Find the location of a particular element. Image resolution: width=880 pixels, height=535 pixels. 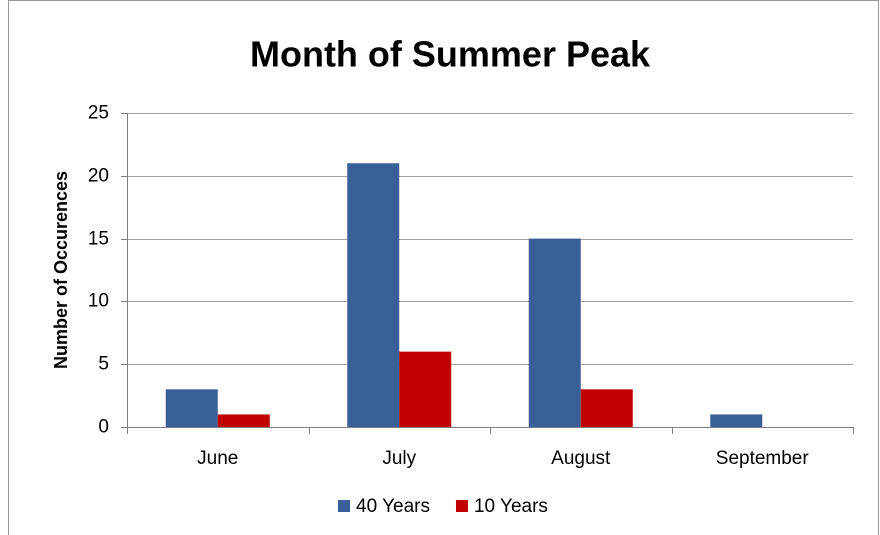

x-tick-label: September is located at coordinates (763, 458).